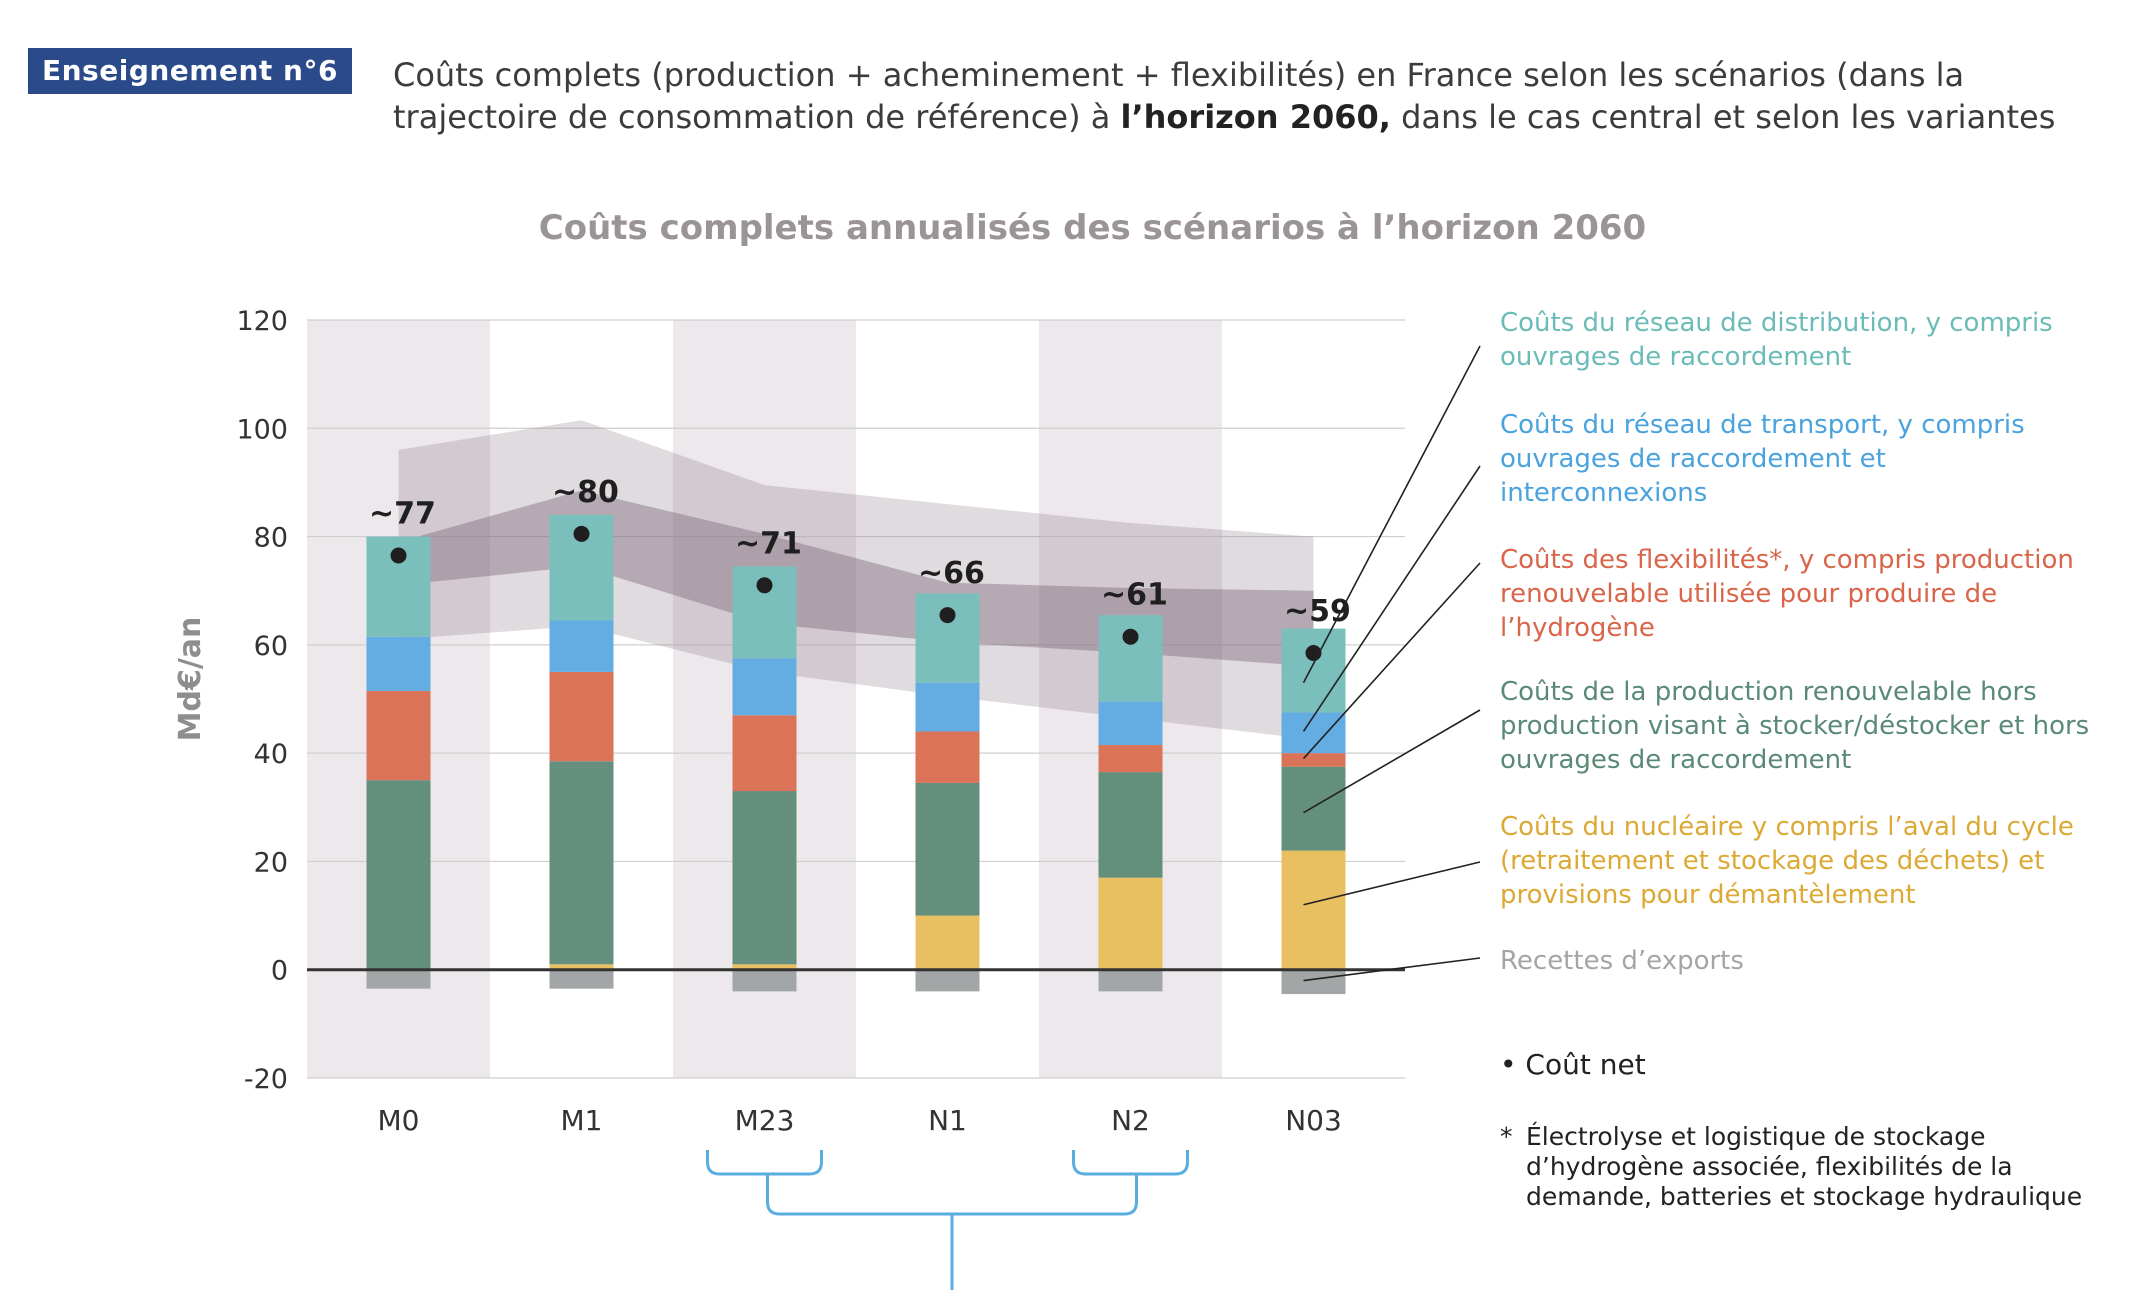 This screenshot has height=1290, width=2155. I want to click on bar-N2-flexibilites, so click(1130, 759).